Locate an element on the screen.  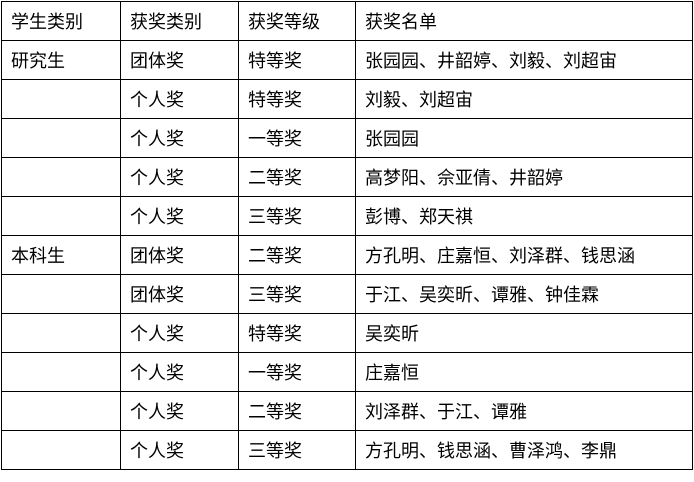
winner-list-cell: 张园园 is located at coordinates (524, 138).